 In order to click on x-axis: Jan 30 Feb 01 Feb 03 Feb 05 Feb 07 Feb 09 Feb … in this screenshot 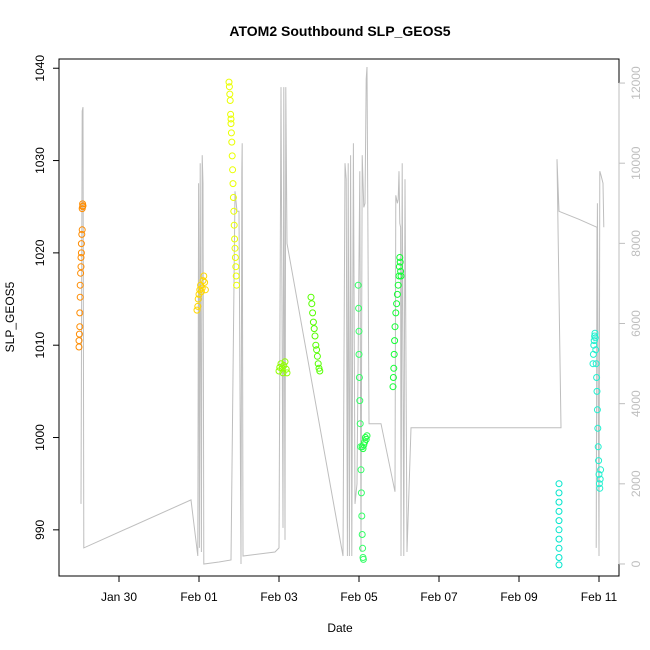, I will do `click(359, 590)`.